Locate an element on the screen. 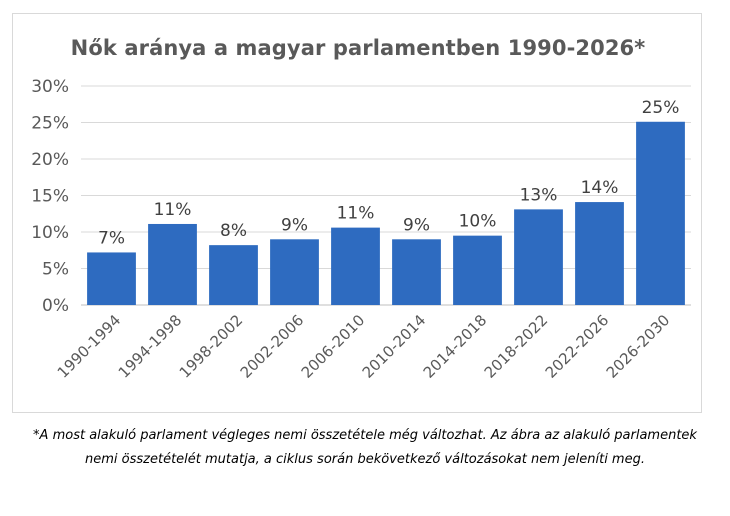 This screenshot has width=730, height=516. y-tick-label: 30% is located at coordinates (50, 87).